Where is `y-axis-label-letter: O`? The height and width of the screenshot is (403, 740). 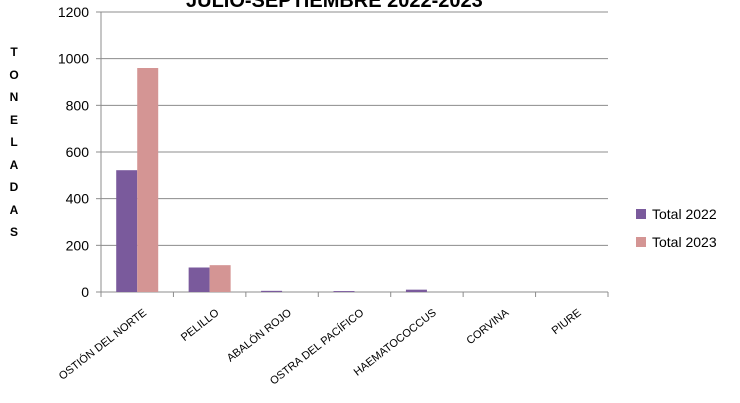
y-axis-label-letter: O is located at coordinates (14, 74).